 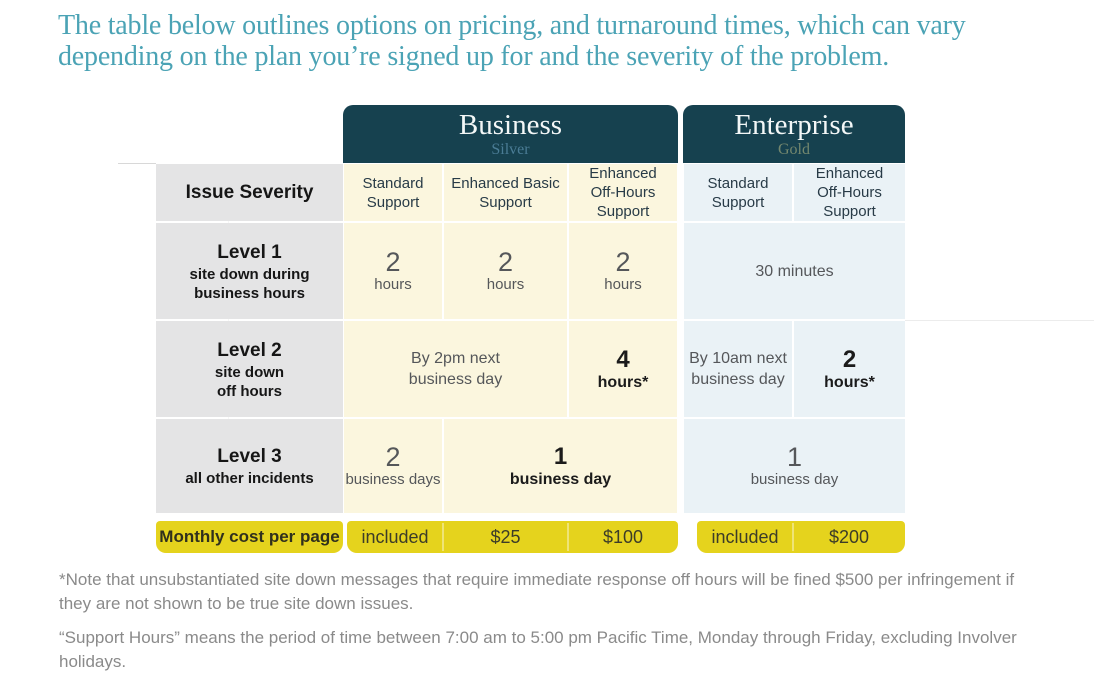 I want to click on plan-name-enterprise: Enterprise, so click(x=794, y=125).